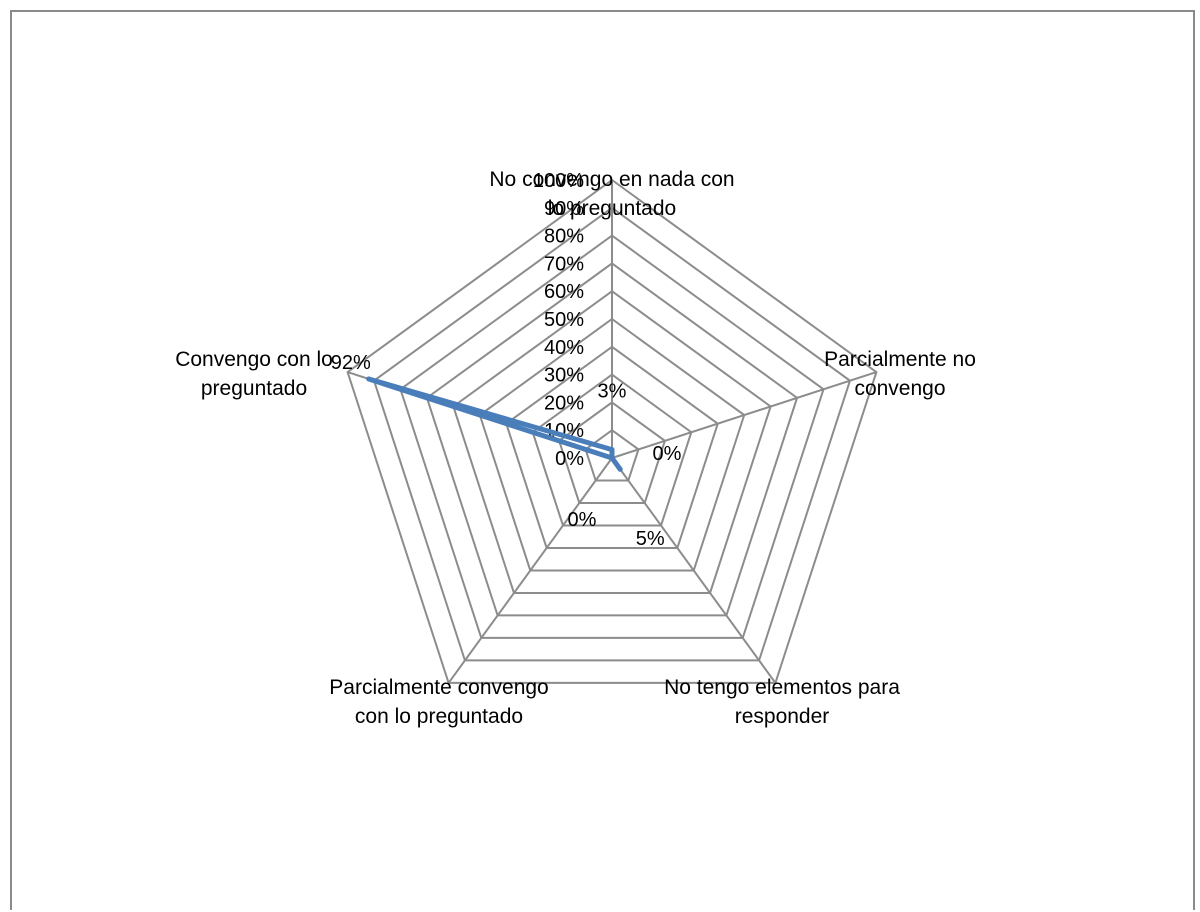  Describe the element at coordinates (612, 392) in the screenshot. I see `data-label: 3%` at that location.